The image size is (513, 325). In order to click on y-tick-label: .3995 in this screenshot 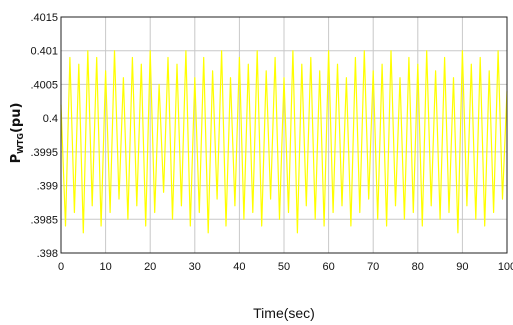, I will do `click(44, 153)`.